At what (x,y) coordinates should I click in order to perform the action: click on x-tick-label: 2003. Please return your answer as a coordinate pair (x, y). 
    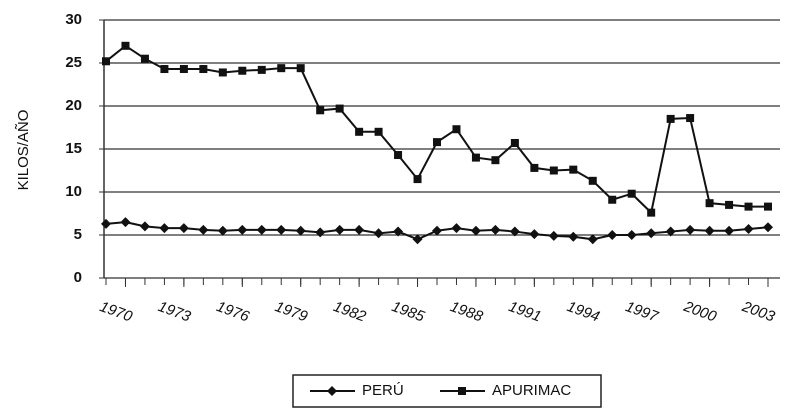
    Looking at the image, I should click on (758, 312).